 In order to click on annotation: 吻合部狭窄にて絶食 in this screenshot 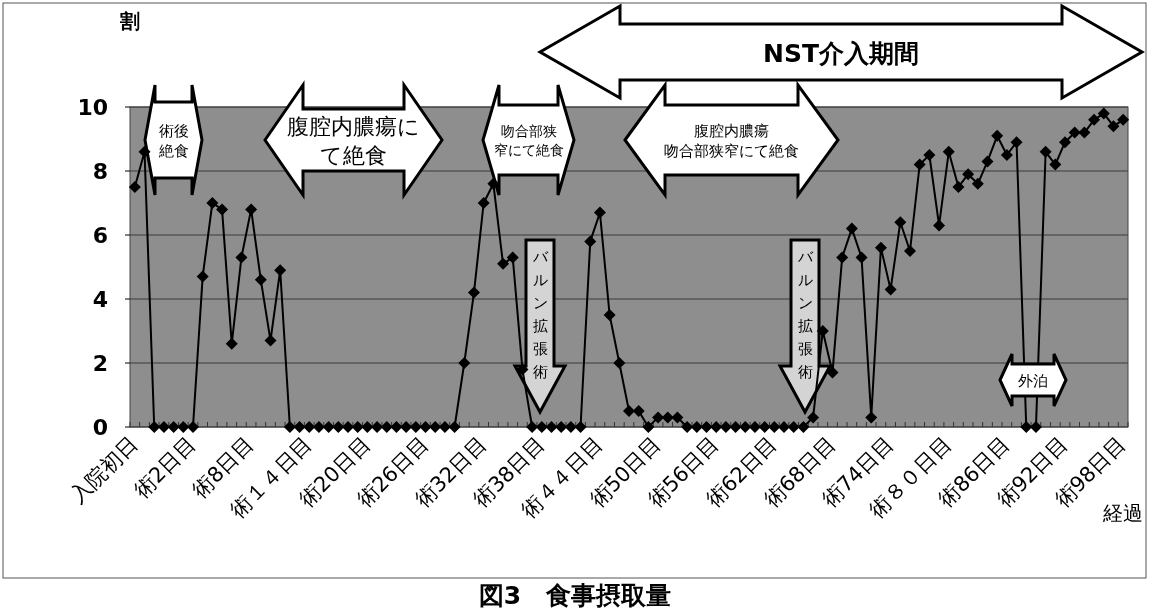, I will do `click(528, 140)`.